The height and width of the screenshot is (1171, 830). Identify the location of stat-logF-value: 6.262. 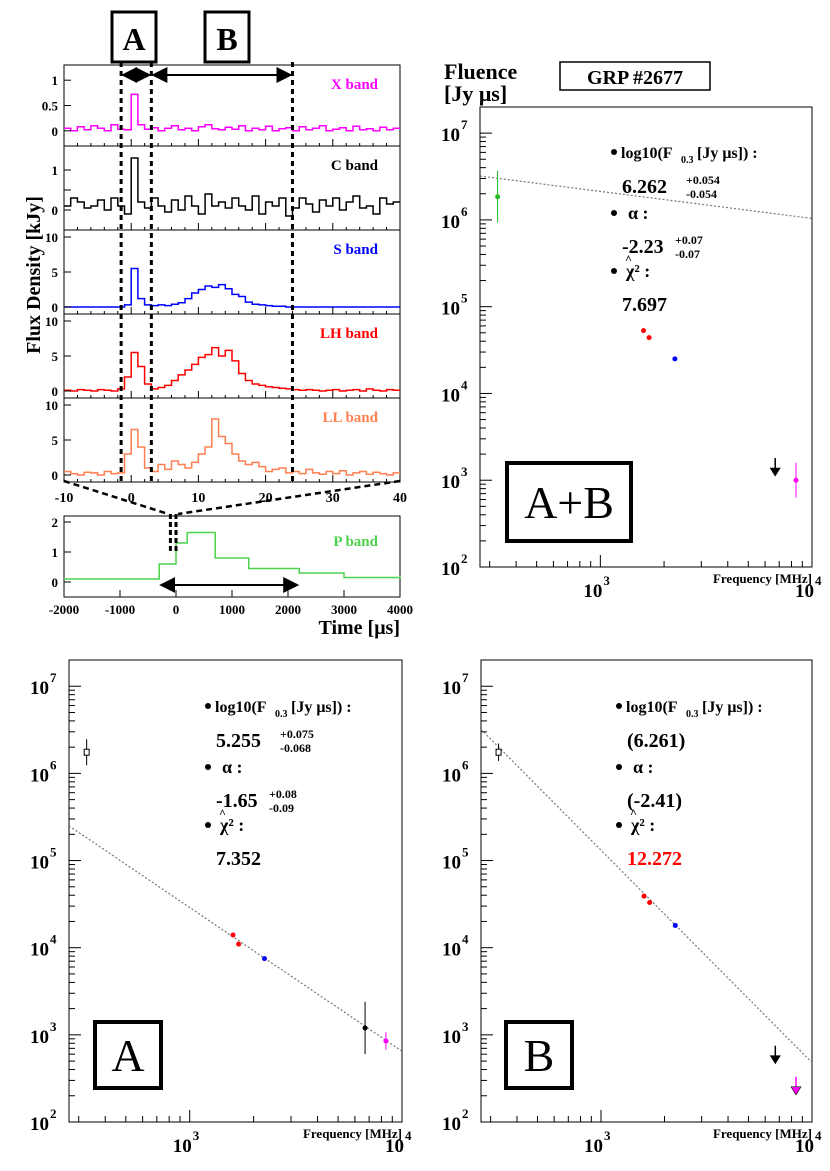
(644, 187).